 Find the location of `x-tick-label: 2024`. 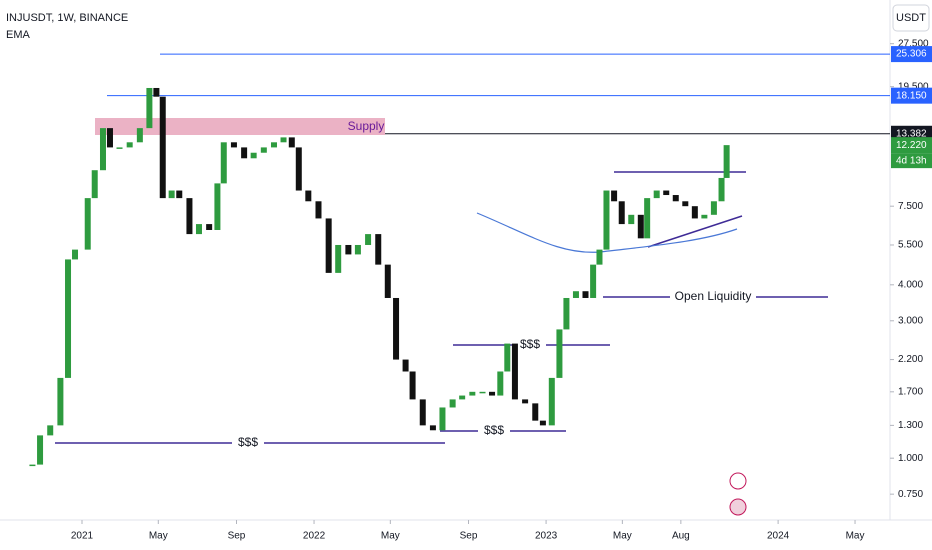

x-tick-label: 2024 is located at coordinates (778, 536).